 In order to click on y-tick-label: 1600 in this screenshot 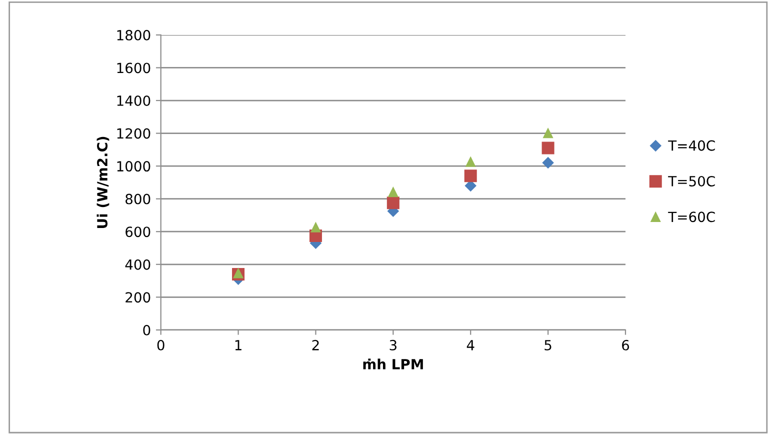, I will do `click(133, 68)`.